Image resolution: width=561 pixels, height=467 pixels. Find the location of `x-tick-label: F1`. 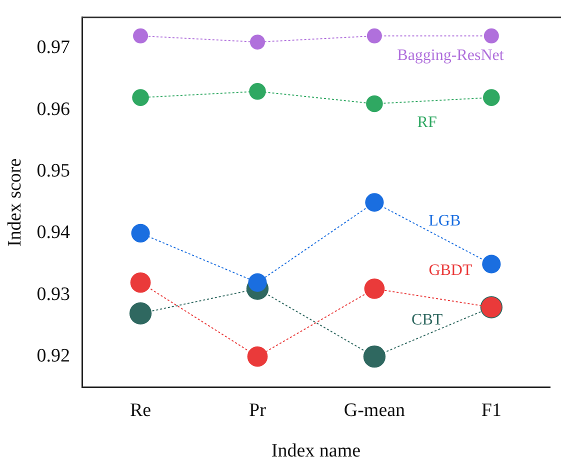

x-tick-label: F1 is located at coordinates (491, 410).